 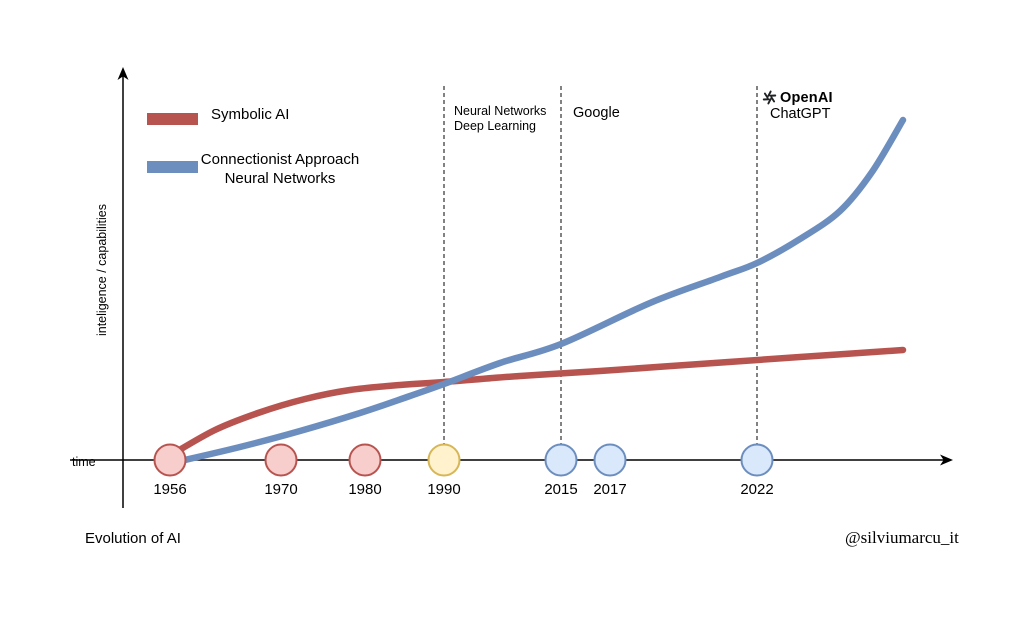 I want to click on chart-title: Evolution of AI, so click(x=133, y=538).